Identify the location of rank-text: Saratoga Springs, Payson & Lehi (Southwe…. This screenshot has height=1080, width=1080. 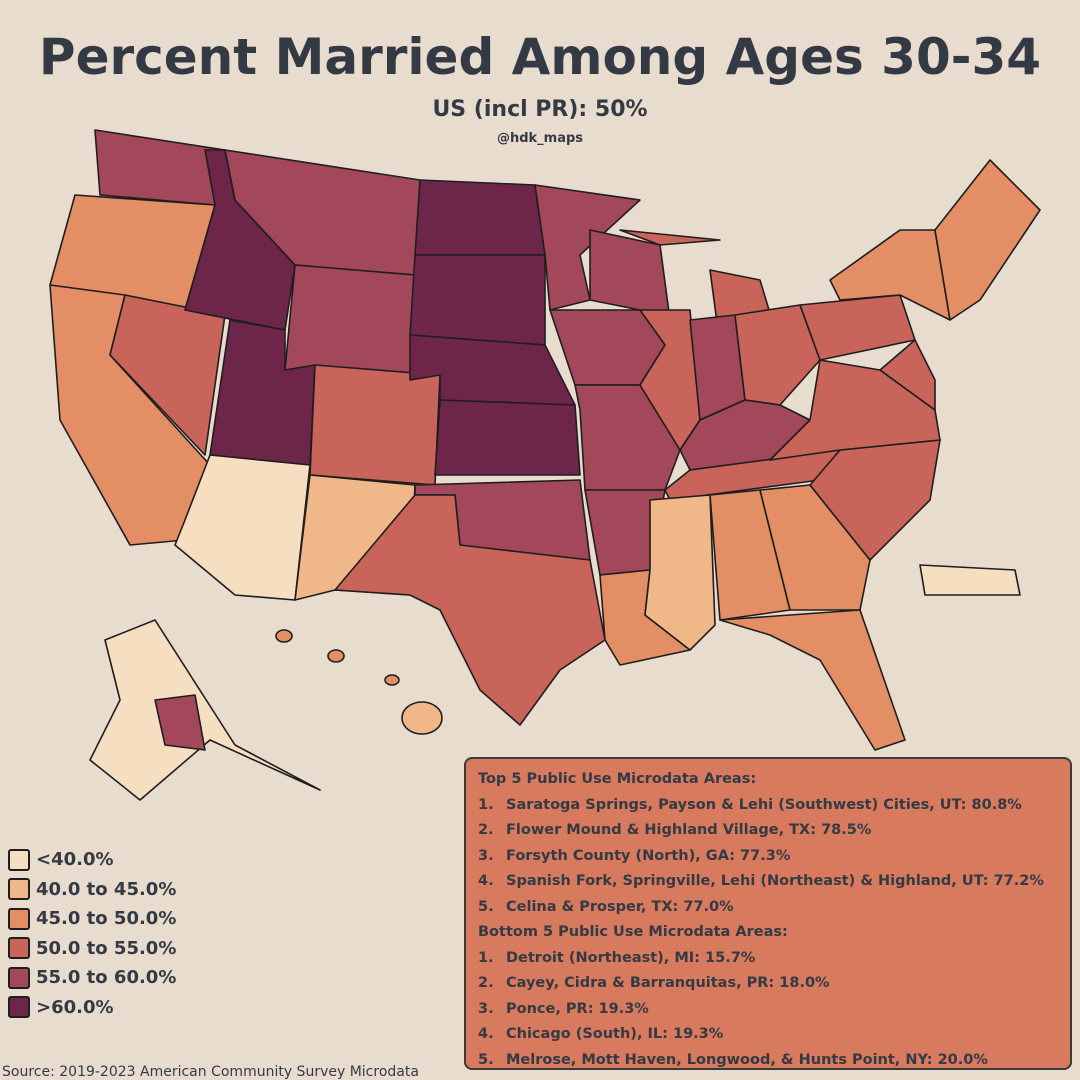
(764, 804).